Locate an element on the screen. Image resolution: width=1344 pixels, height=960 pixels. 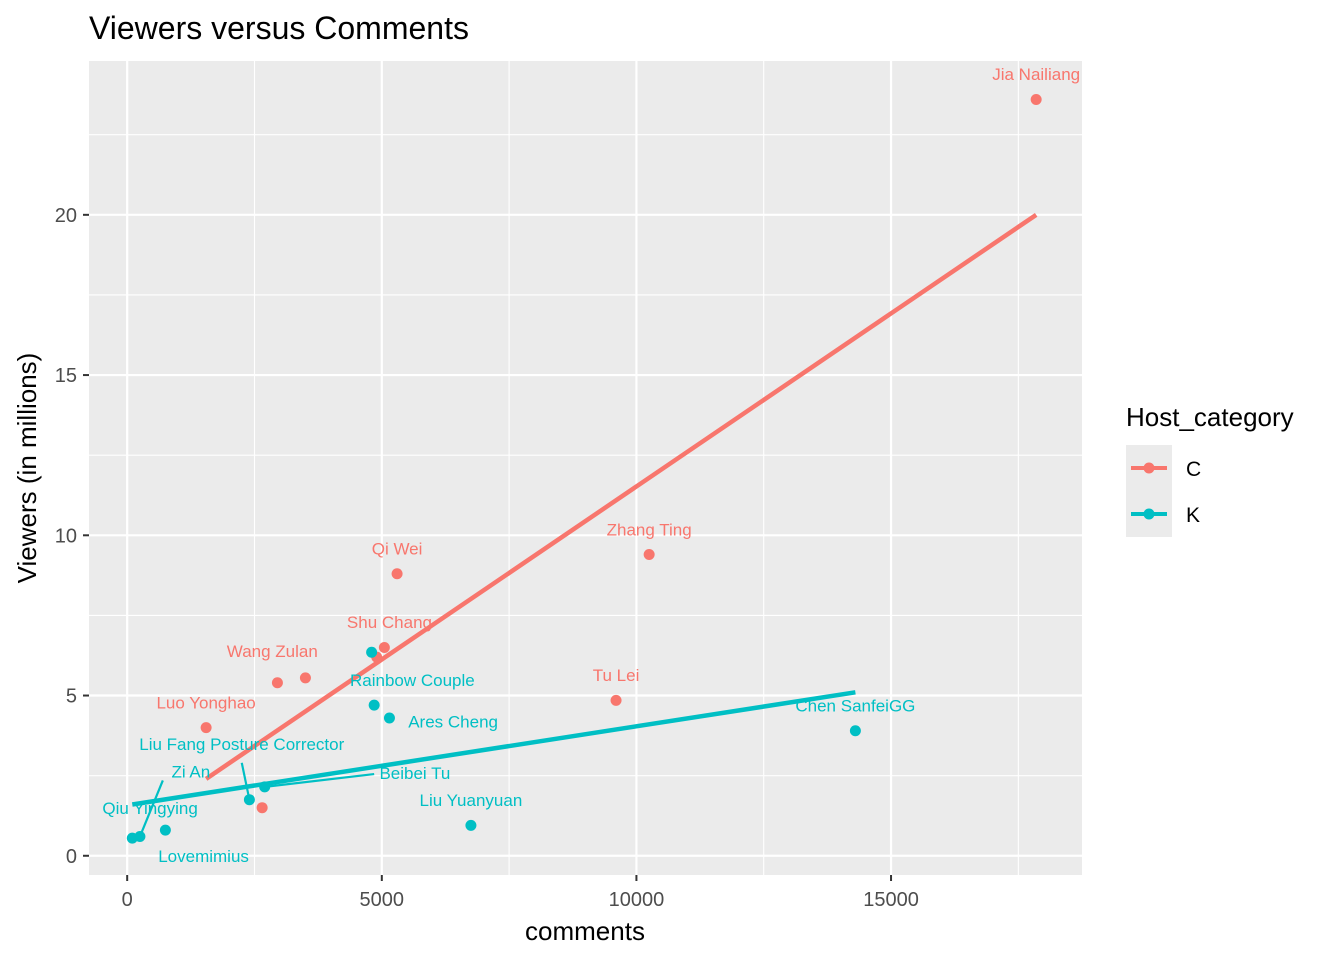
point-label: Tu Lei is located at coordinates (616, 675).